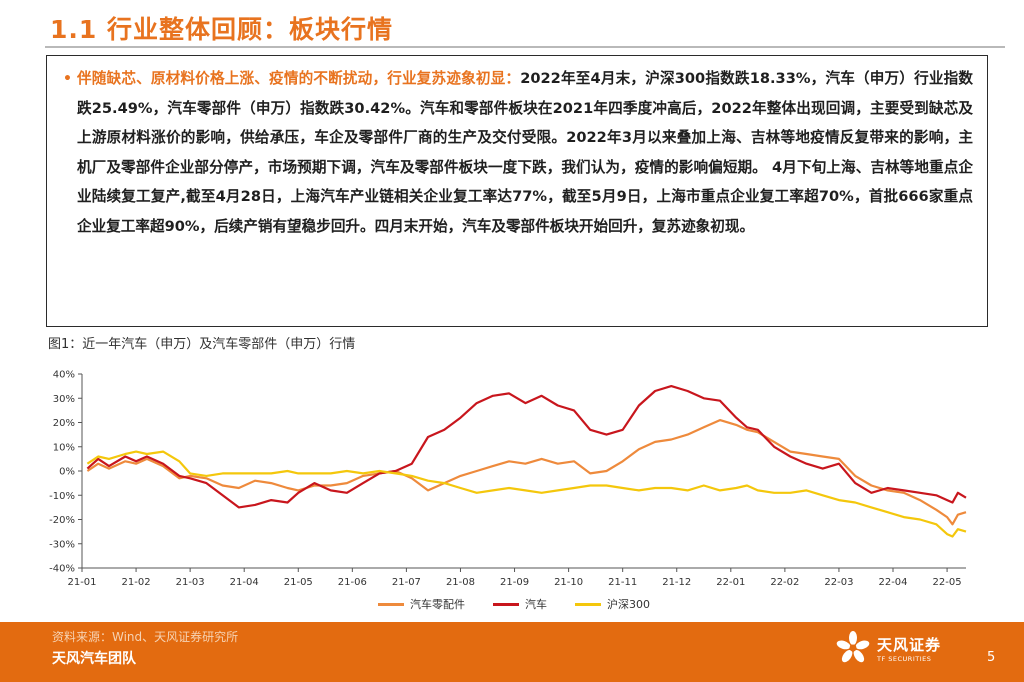 The height and width of the screenshot is (682, 1024). I want to click on legend-item-1: 汽车, so click(520, 604).